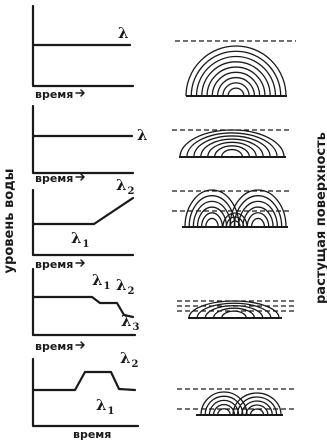 The image size is (327, 441). What do you see at coordinates (80, 345) in the screenshot?
I see `panel-4-time-arrow` at bounding box center [80, 345].